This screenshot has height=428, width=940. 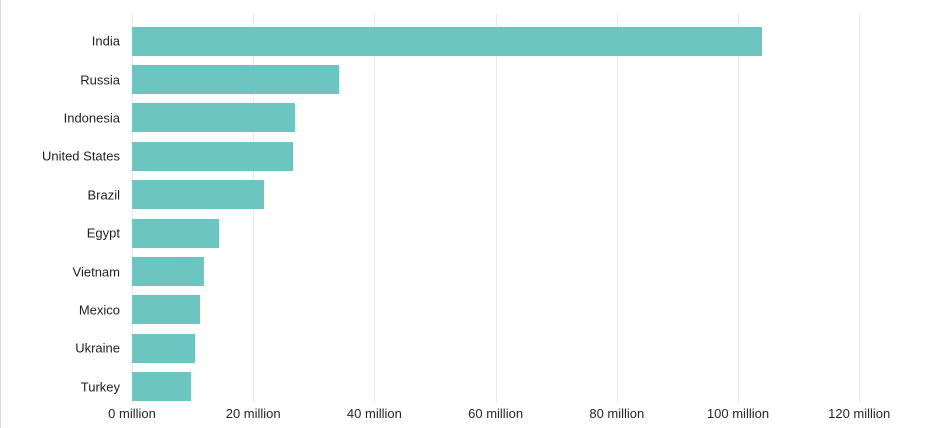 What do you see at coordinates (103, 195) in the screenshot?
I see `category-label: Brazil` at bounding box center [103, 195].